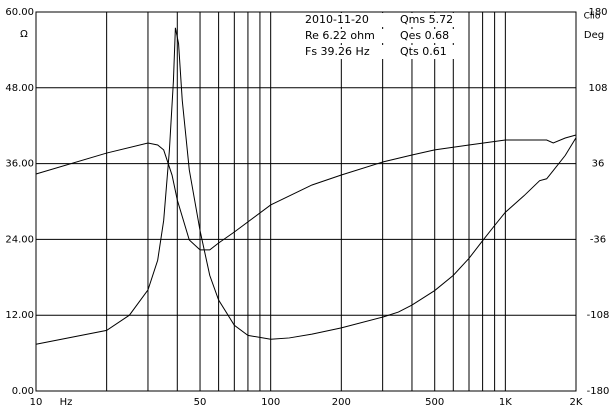  I want to click on y-tick-label: 60.00, so click(19, 12).